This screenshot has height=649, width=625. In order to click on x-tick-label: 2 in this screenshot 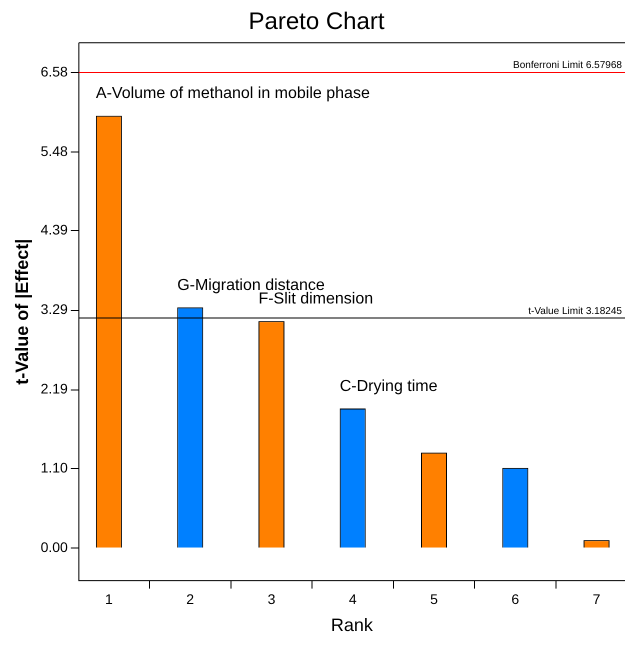, I will do `click(190, 598)`.